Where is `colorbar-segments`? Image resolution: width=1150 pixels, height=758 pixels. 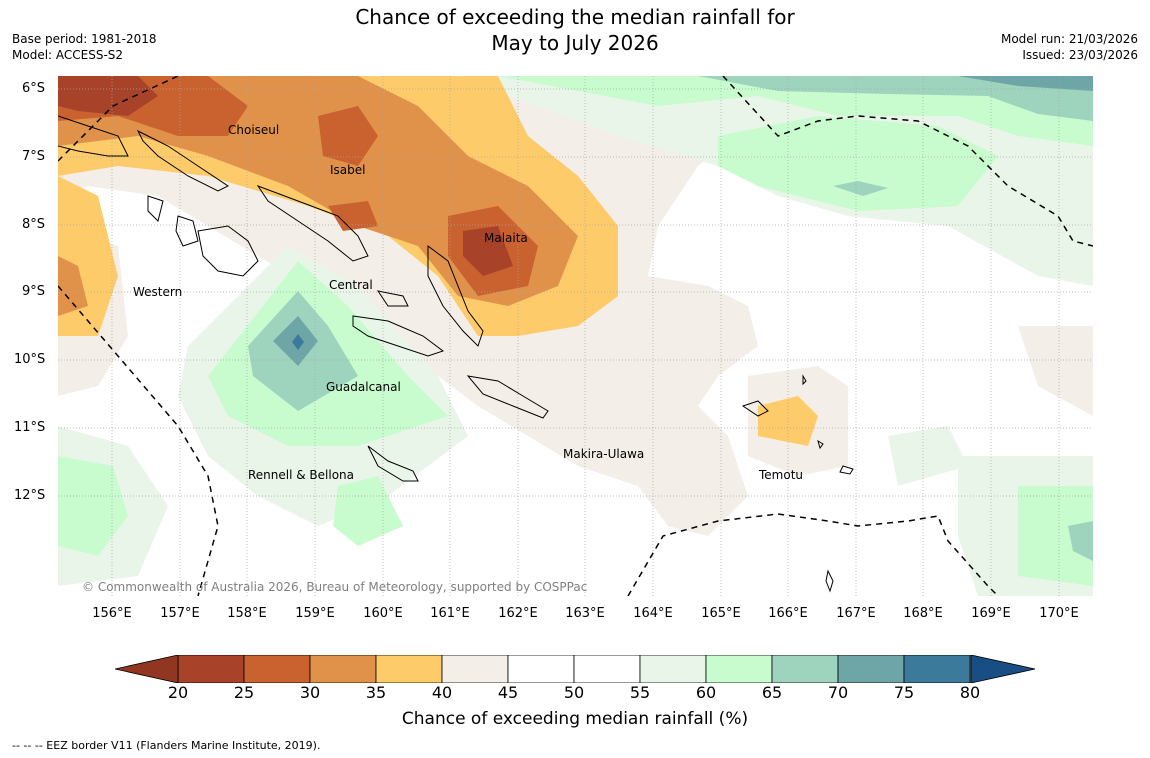 colorbar-segments is located at coordinates (574, 669).